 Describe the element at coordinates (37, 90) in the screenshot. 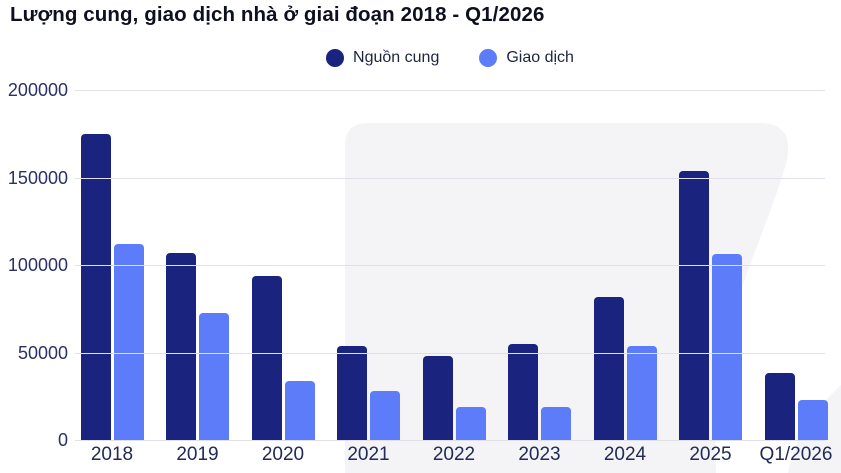

I see `y-axis-tick-label: 200000` at that location.